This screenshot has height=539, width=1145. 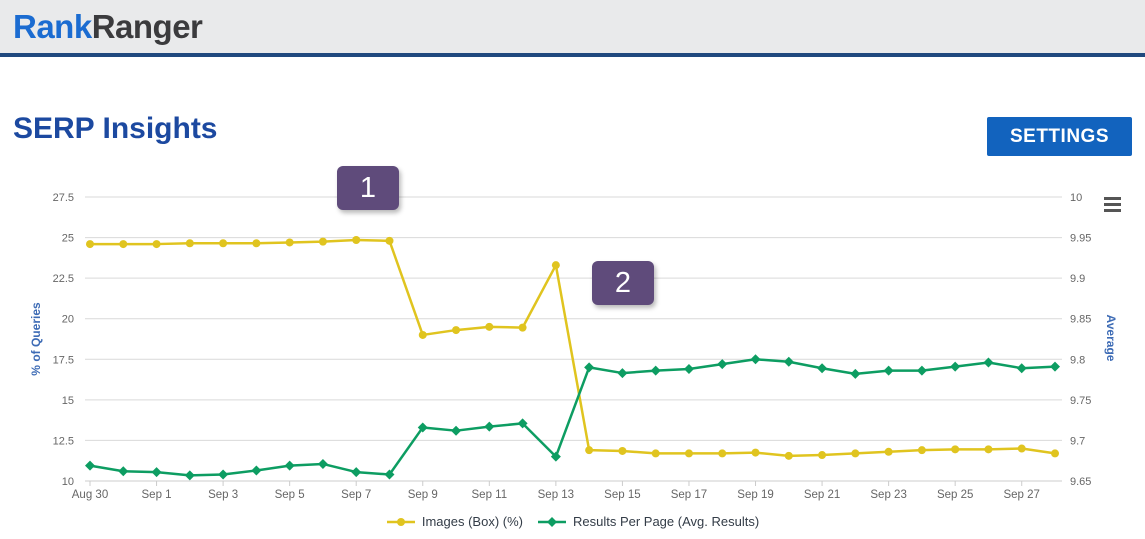 What do you see at coordinates (622, 495) in the screenshot?
I see `x-axis-tick-label: Sep 15` at bounding box center [622, 495].